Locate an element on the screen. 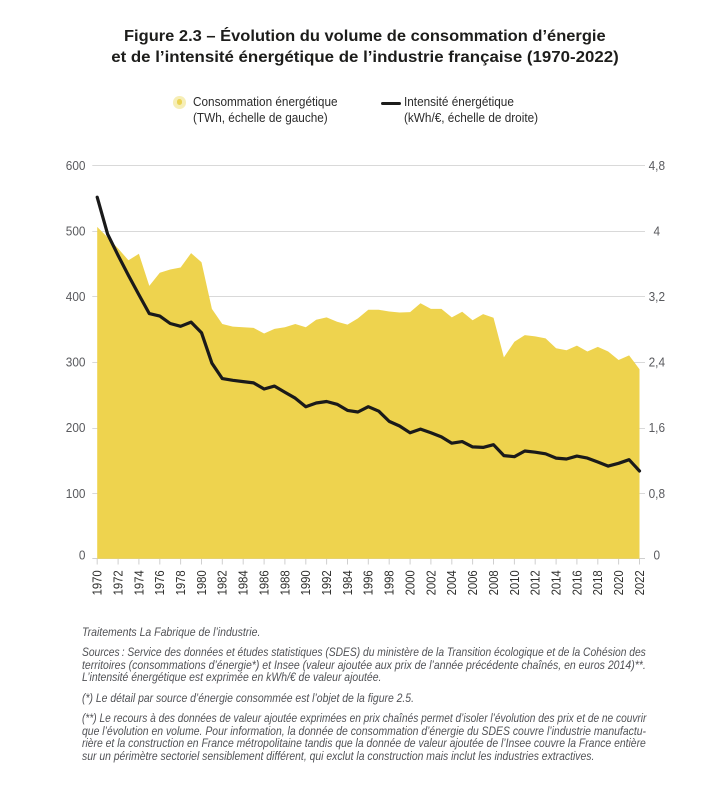  svg-text: 2010 is located at coordinates (514, 582).